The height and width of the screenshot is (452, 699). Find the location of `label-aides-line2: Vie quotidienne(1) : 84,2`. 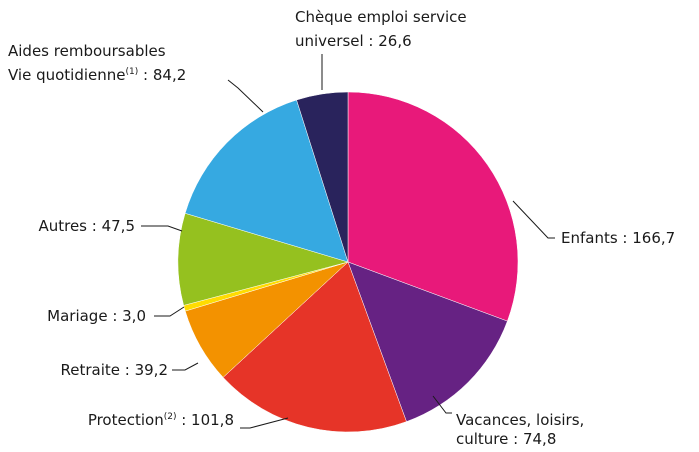

label-aides-line2: Vie quotidienne(1) : 84,2 is located at coordinates (97, 75).